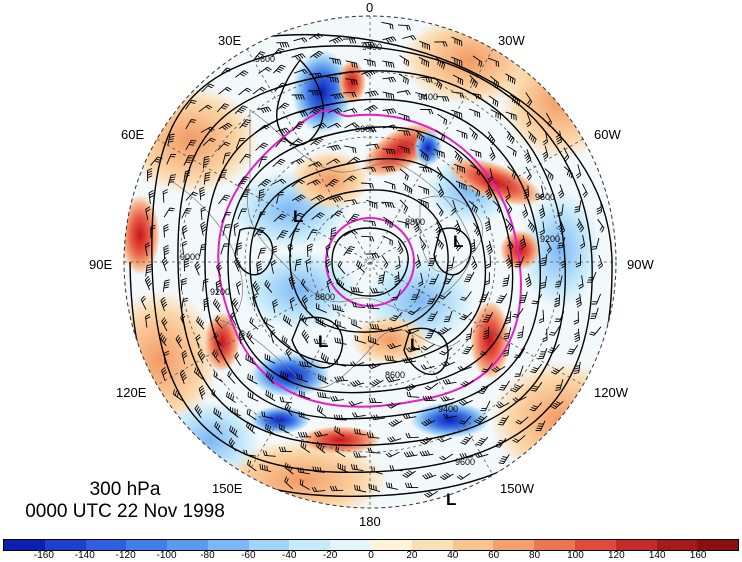 This screenshot has width=742, height=562. Describe the element at coordinates (607, 134) in the screenshot. I see `longitude-label-60w: 60W` at that location.